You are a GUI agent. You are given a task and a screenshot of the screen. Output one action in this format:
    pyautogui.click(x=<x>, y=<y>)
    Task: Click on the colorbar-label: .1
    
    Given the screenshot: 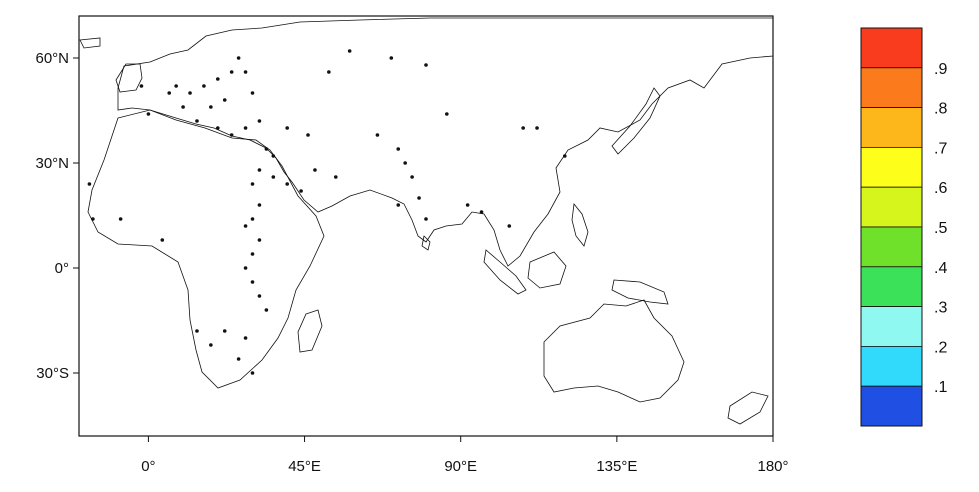 What is the action you would take?
    pyautogui.click(x=940, y=387)
    